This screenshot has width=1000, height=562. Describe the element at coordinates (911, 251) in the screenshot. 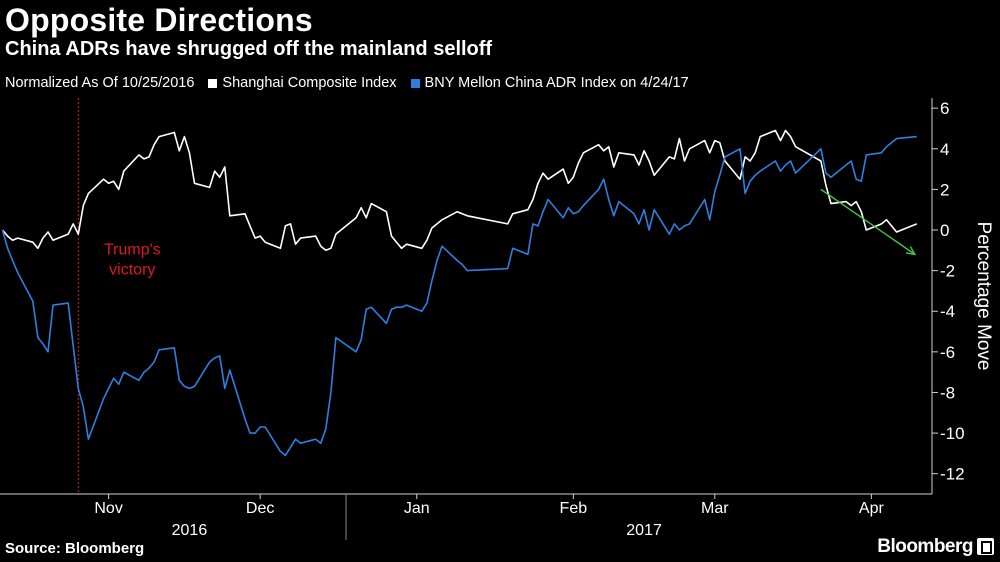

I see `trend-arrow-head` at that location.